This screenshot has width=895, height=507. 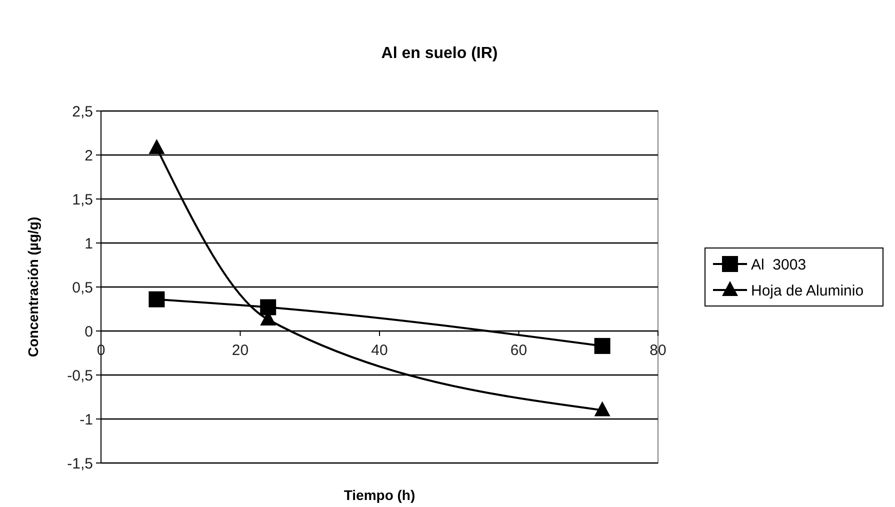 What do you see at coordinates (80, 375) in the screenshot?
I see `y-tick-label: -0,5` at bounding box center [80, 375].